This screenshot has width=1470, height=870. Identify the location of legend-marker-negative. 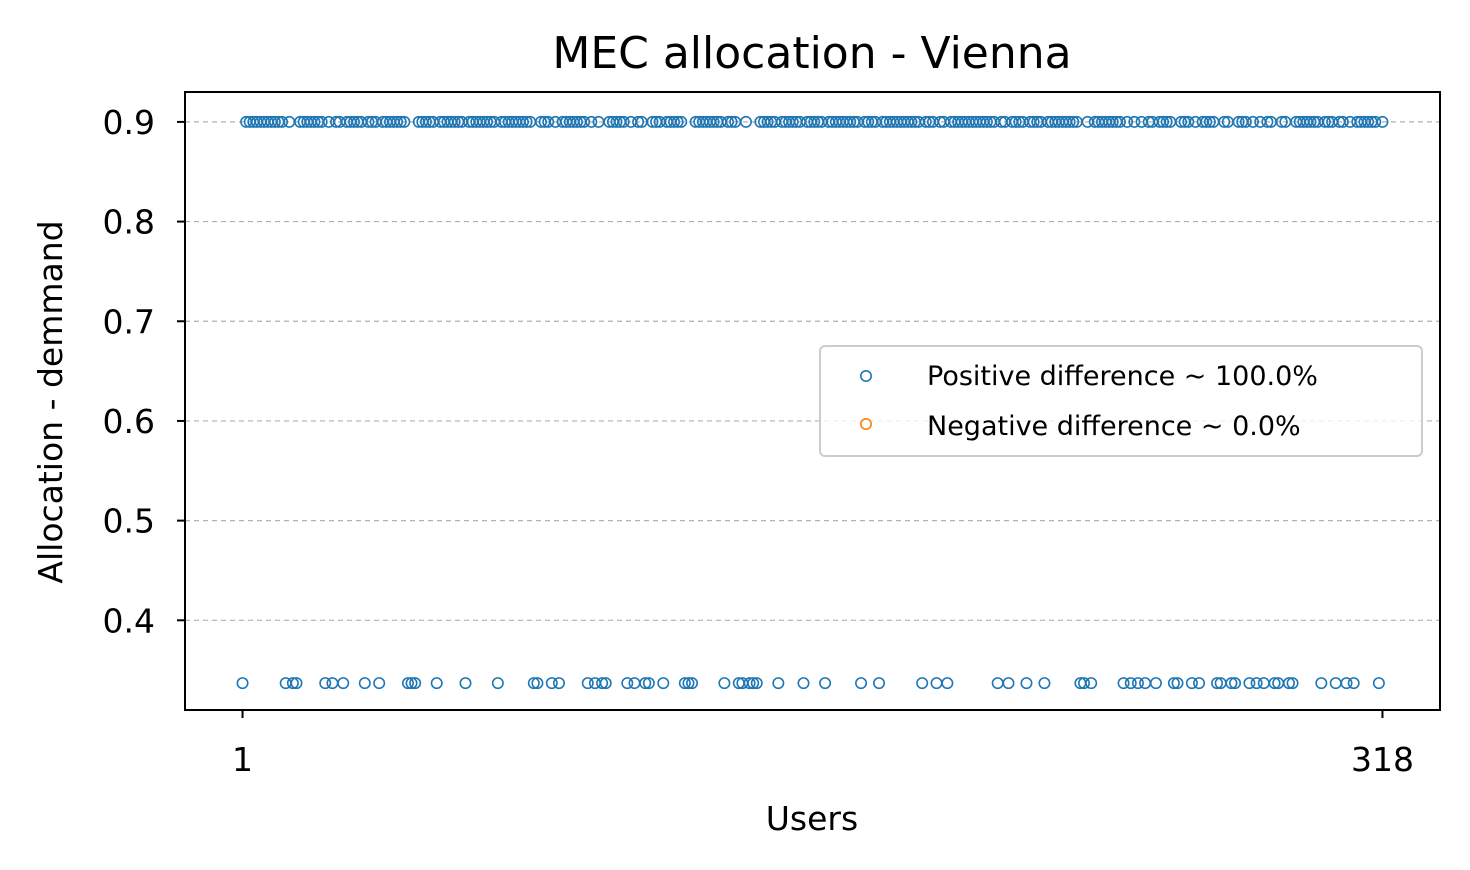
(865, 423).